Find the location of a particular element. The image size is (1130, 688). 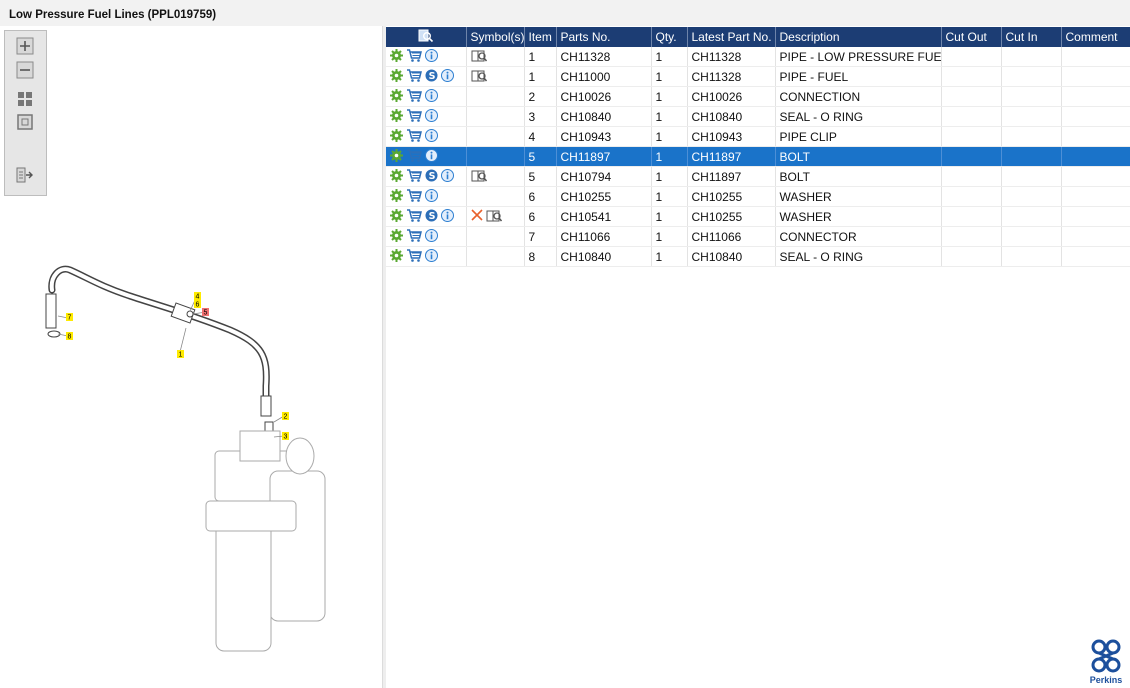

table-row: S 1 CH11000 1 CH11328 PIPE - FUEL is located at coordinates (758, 76).